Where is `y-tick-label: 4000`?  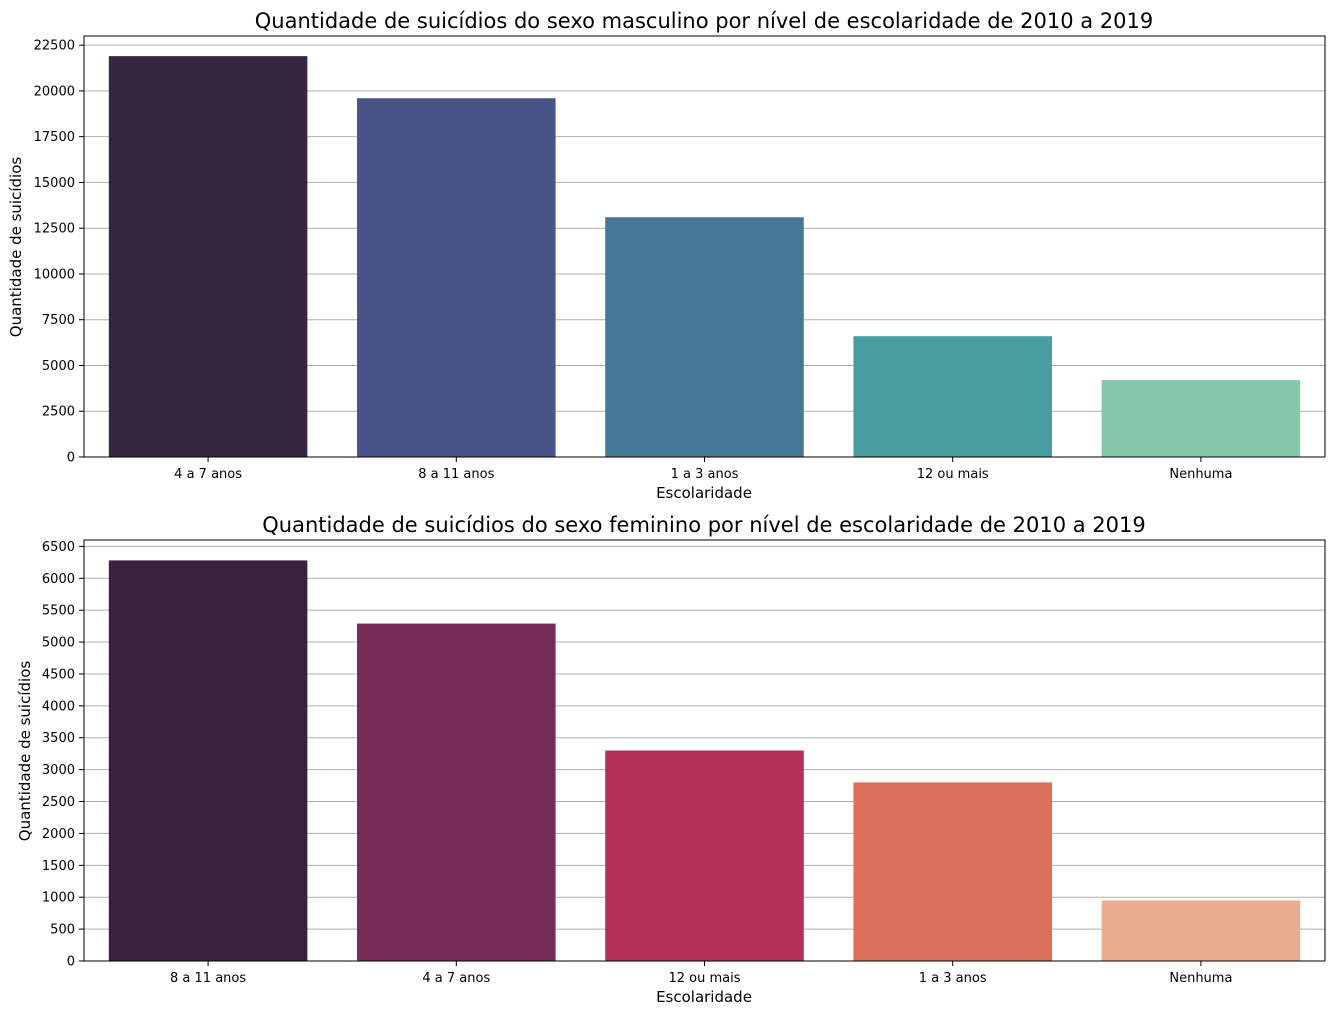
y-tick-label: 4000 is located at coordinates (58, 706).